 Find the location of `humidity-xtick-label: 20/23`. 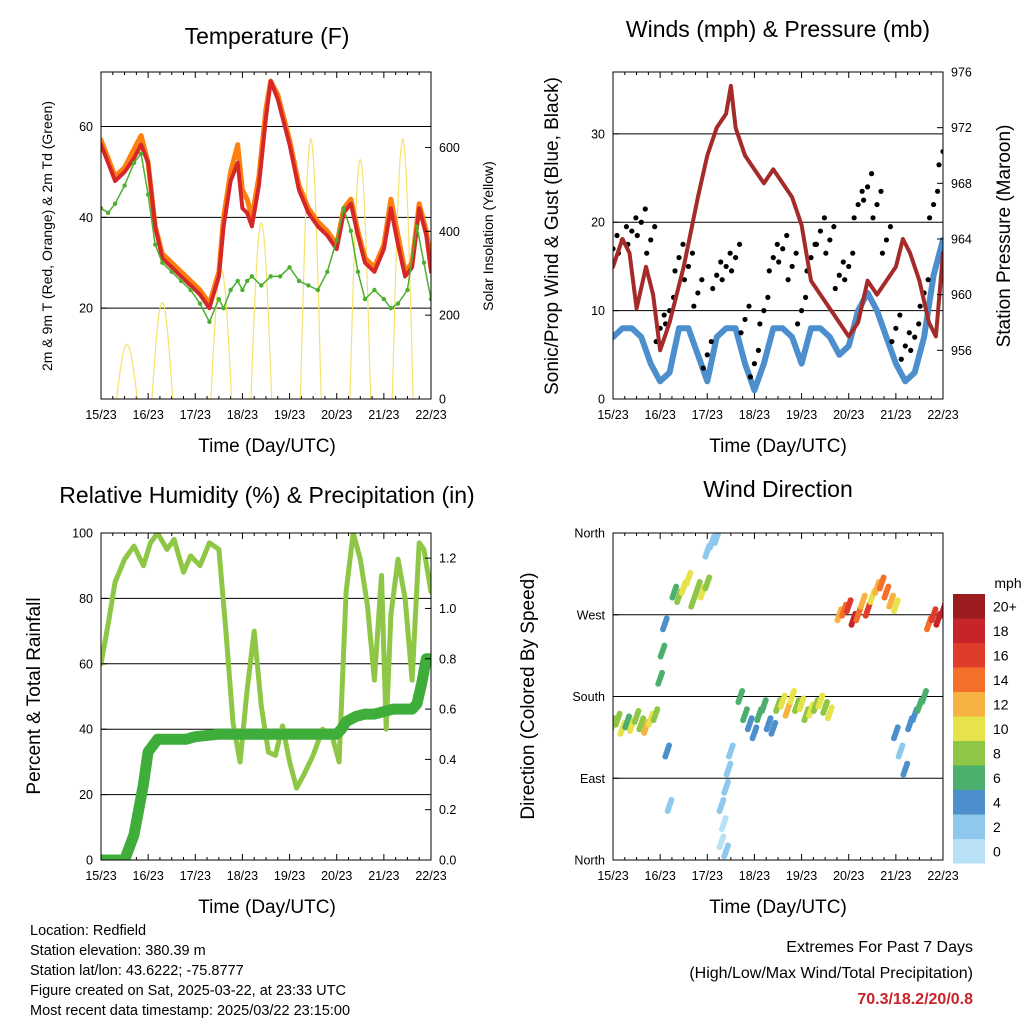

humidity-xtick-label: 20/23 is located at coordinates (336, 876).